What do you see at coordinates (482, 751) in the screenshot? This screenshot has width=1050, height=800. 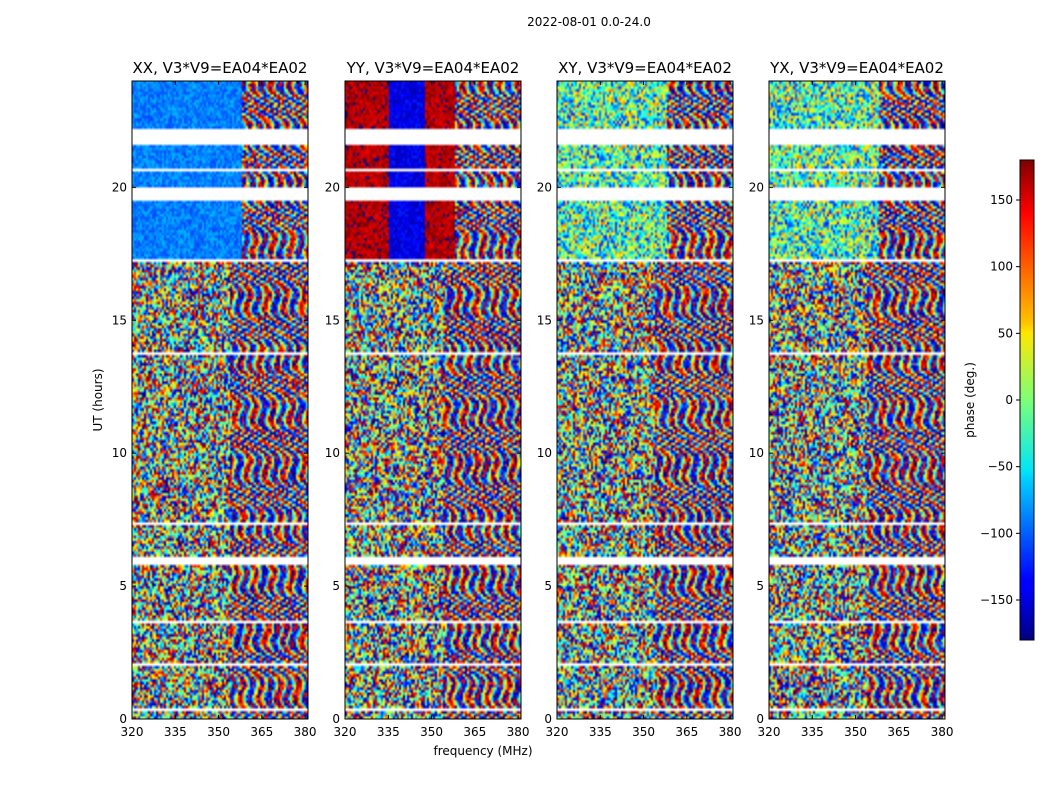 I see `x-axis-label: frequency (MHz)` at bounding box center [482, 751].